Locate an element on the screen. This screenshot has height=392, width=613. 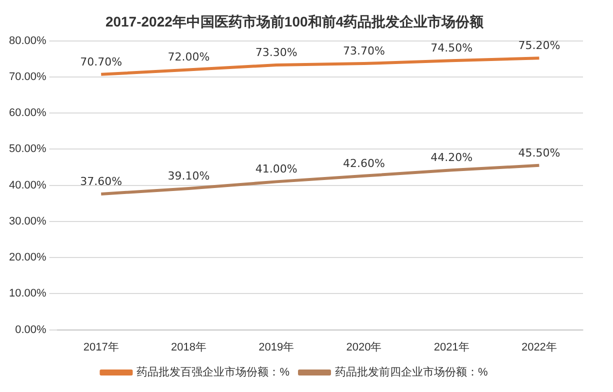
data-label: 37.60% is located at coordinates (101, 181).